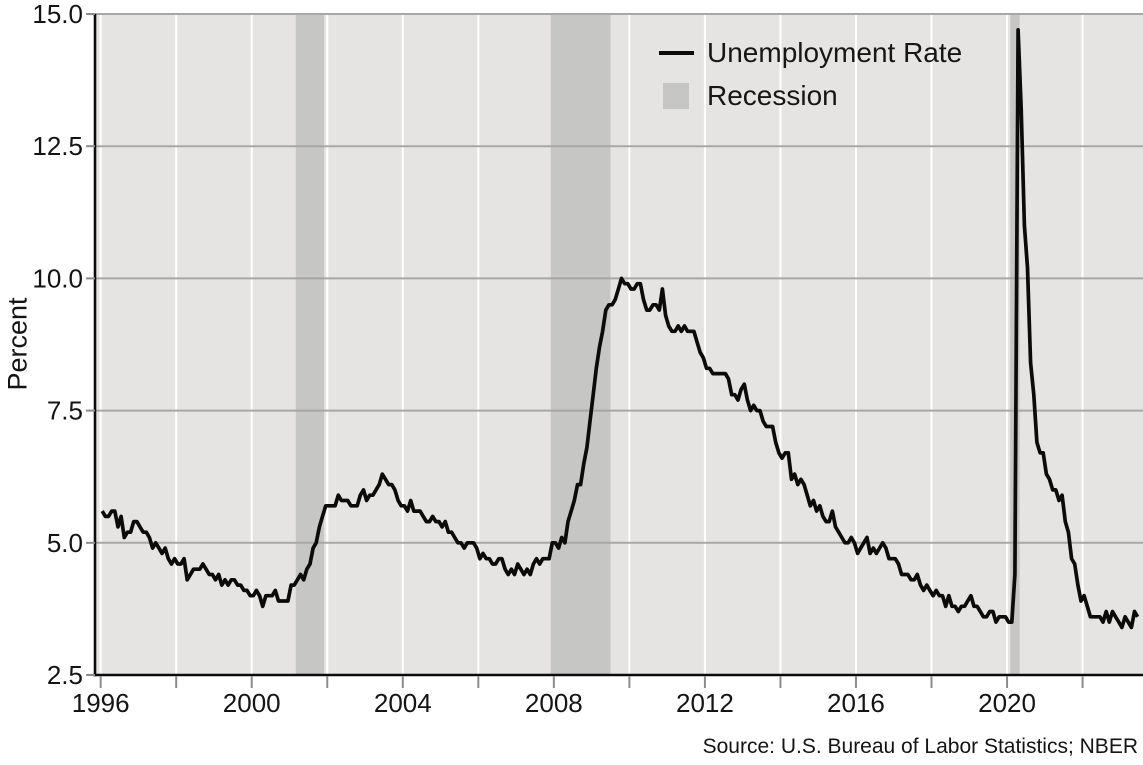  I want to click on legend-patch-swatch, so click(676, 95).